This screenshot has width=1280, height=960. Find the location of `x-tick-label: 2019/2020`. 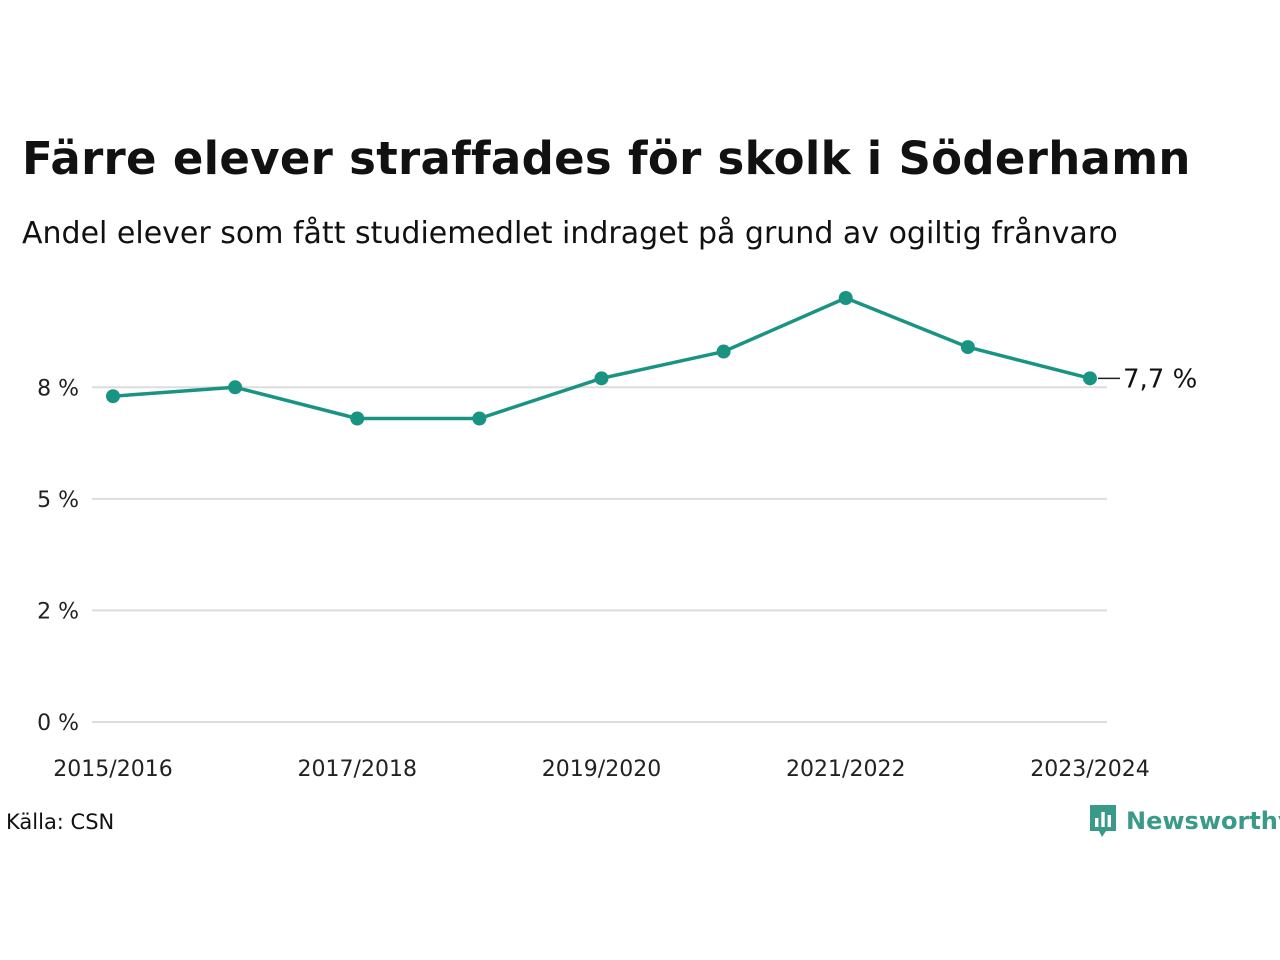

x-tick-label: 2019/2020 is located at coordinates (601, 769).